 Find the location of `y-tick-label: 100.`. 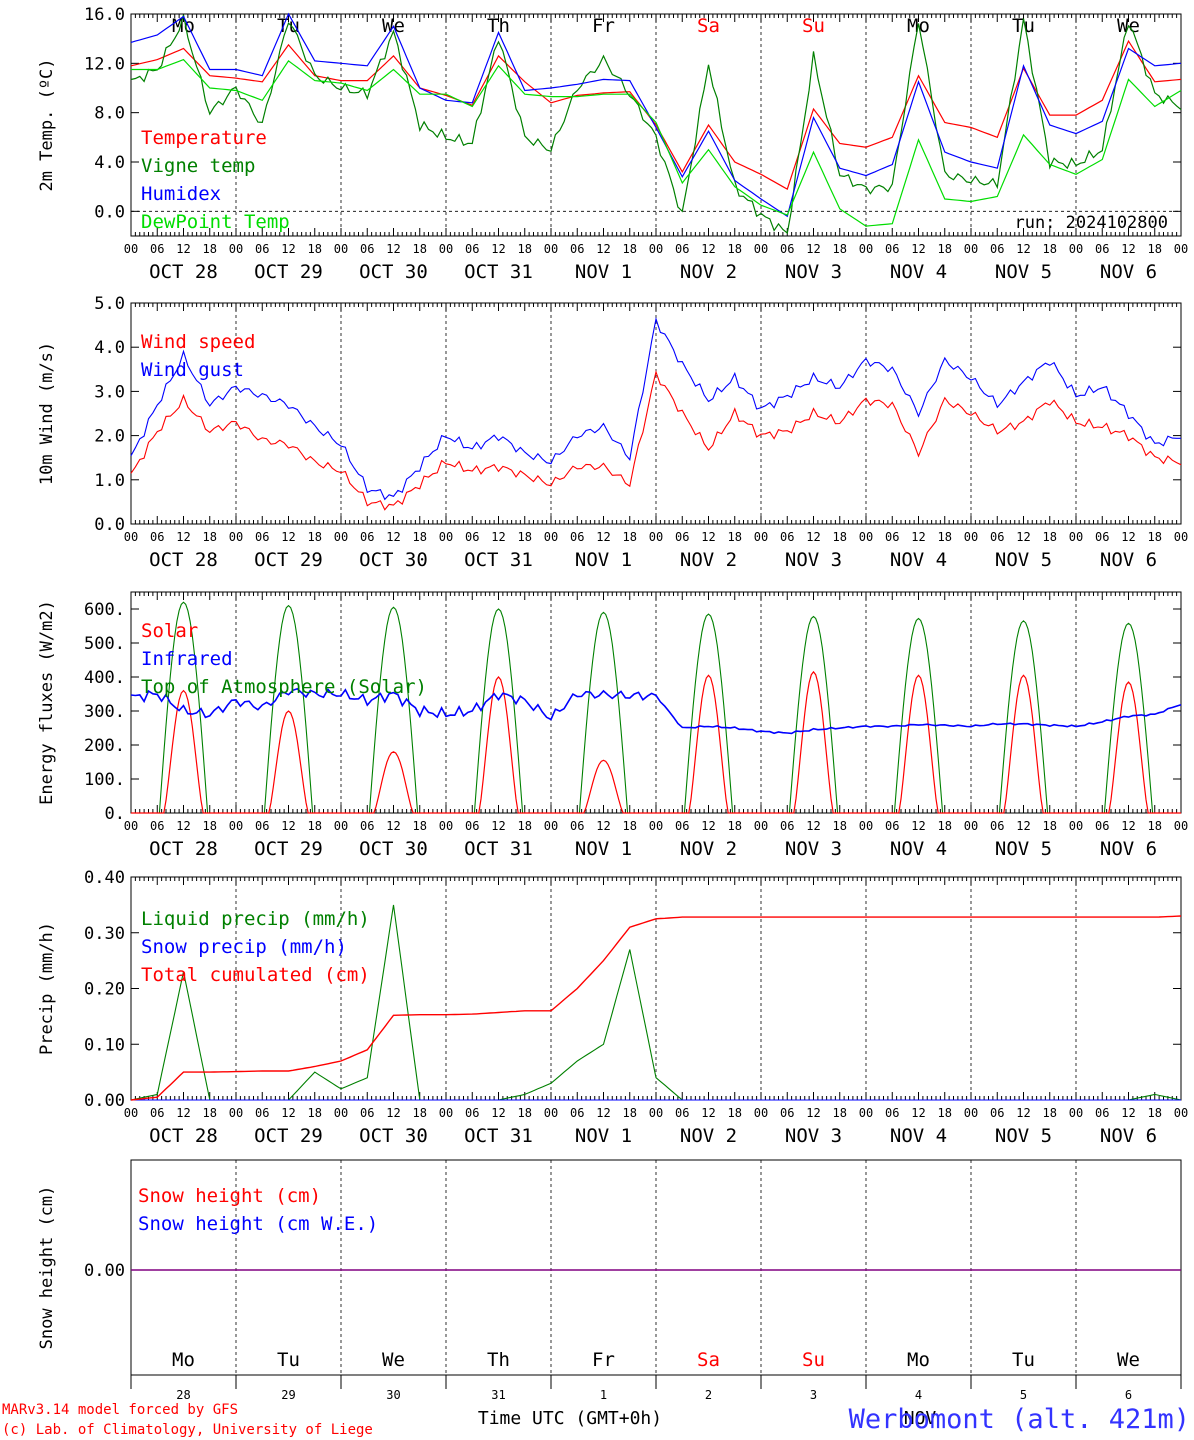

y-tick-label: 100. is located at coordinates (104, 780).